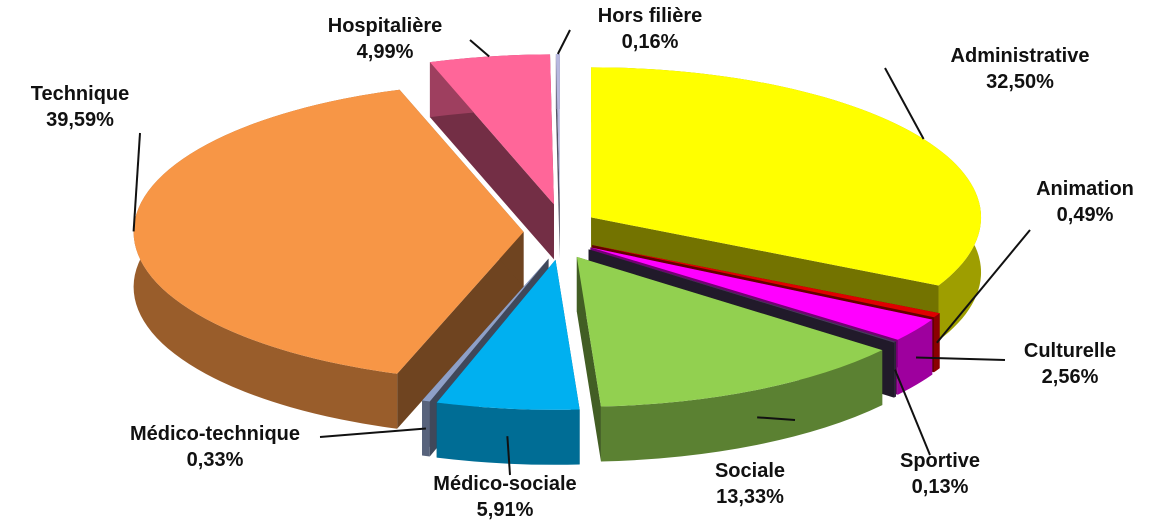  Describe the element at coordinates (1085, 189) in the screenshot. I see `slice-label: Animation` at that location.